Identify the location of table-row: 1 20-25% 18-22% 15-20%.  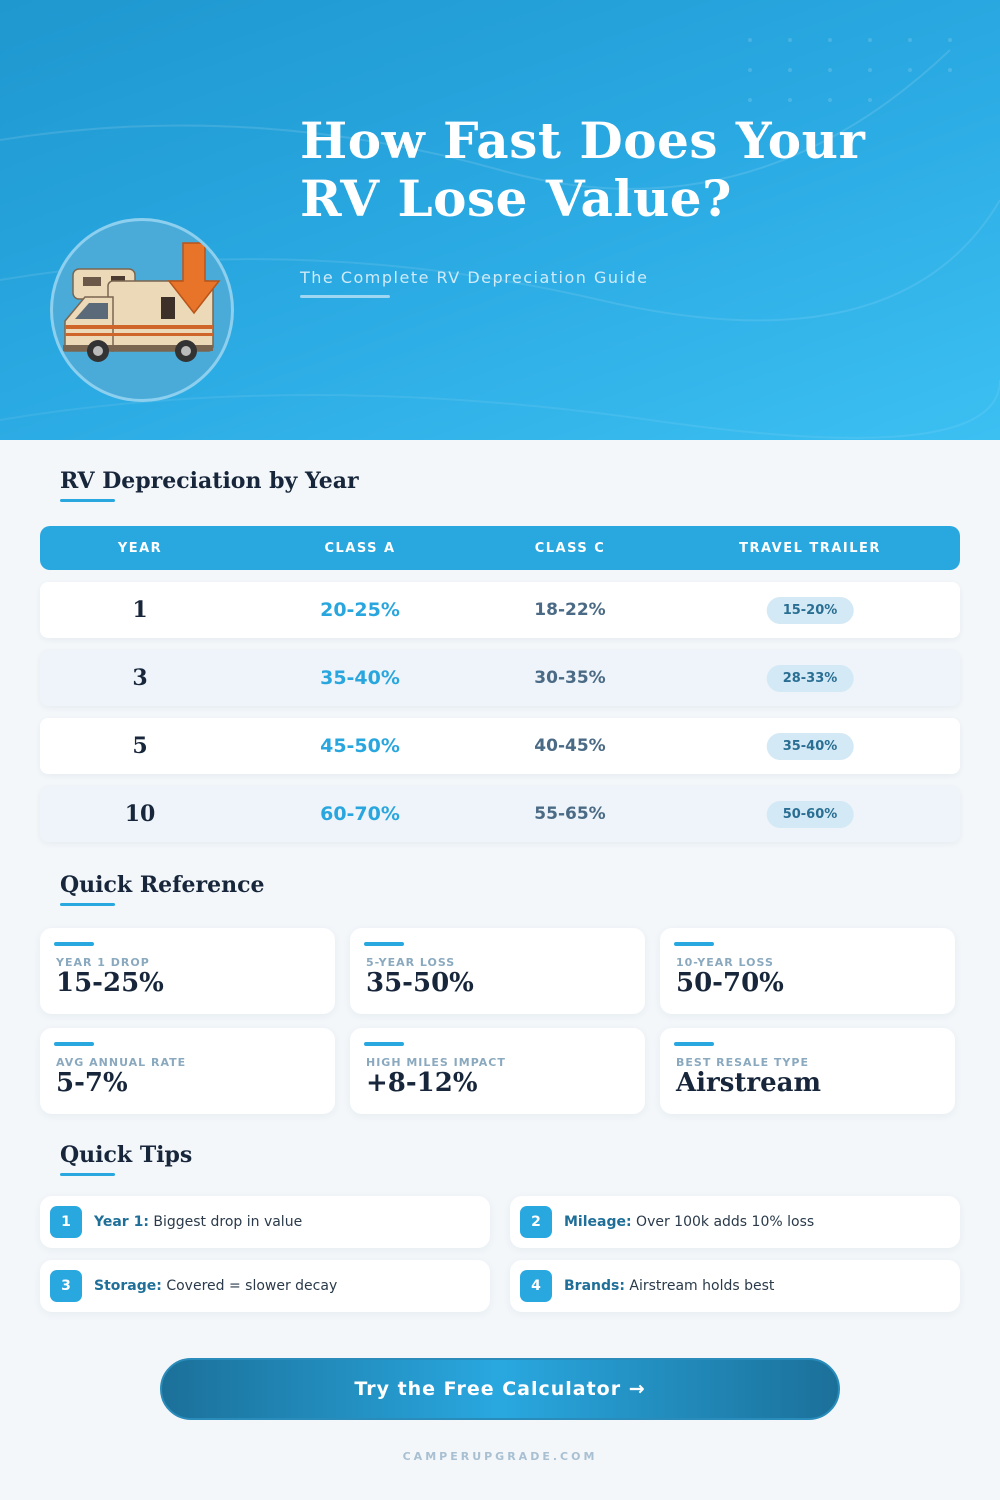
(500, 610).